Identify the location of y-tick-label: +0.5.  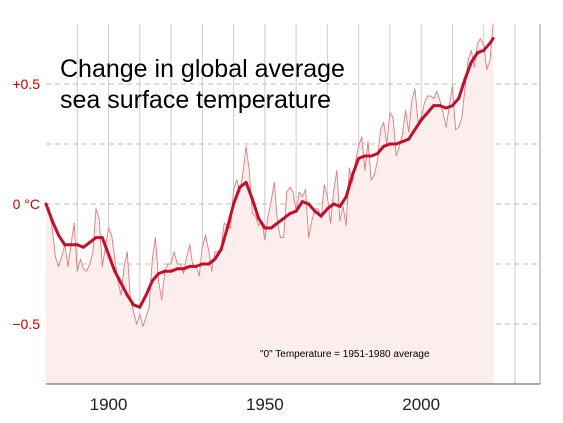
(26, 84).